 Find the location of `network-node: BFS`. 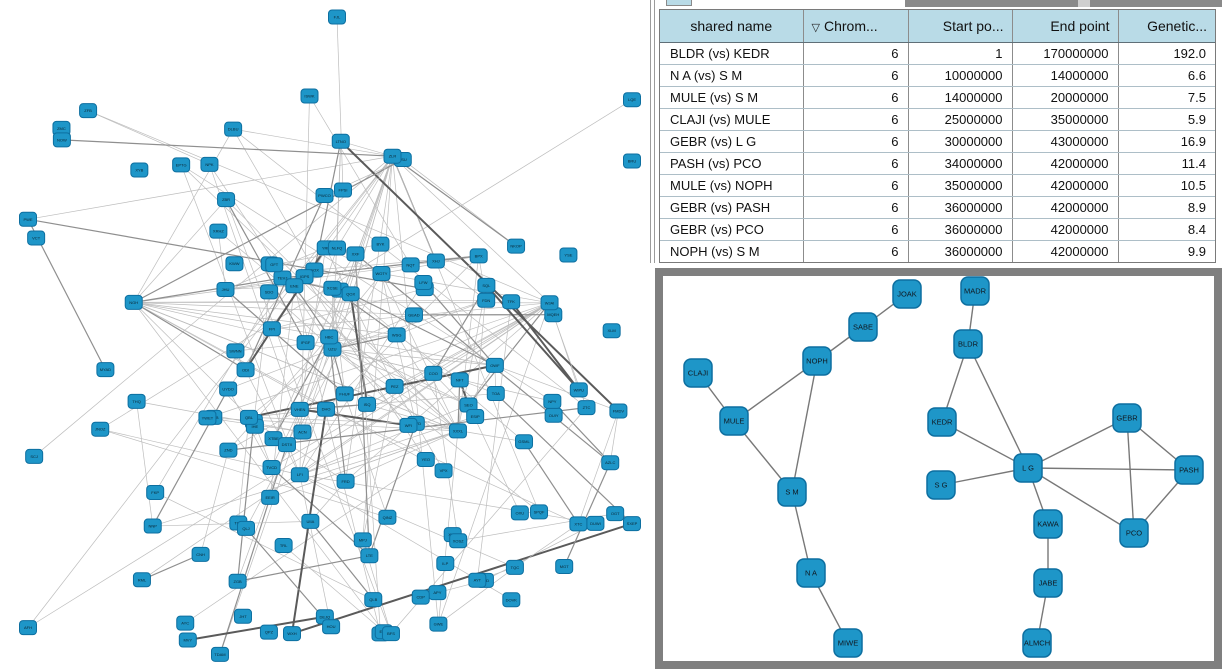

network-node: BFS is located at coordinates (390, 634).